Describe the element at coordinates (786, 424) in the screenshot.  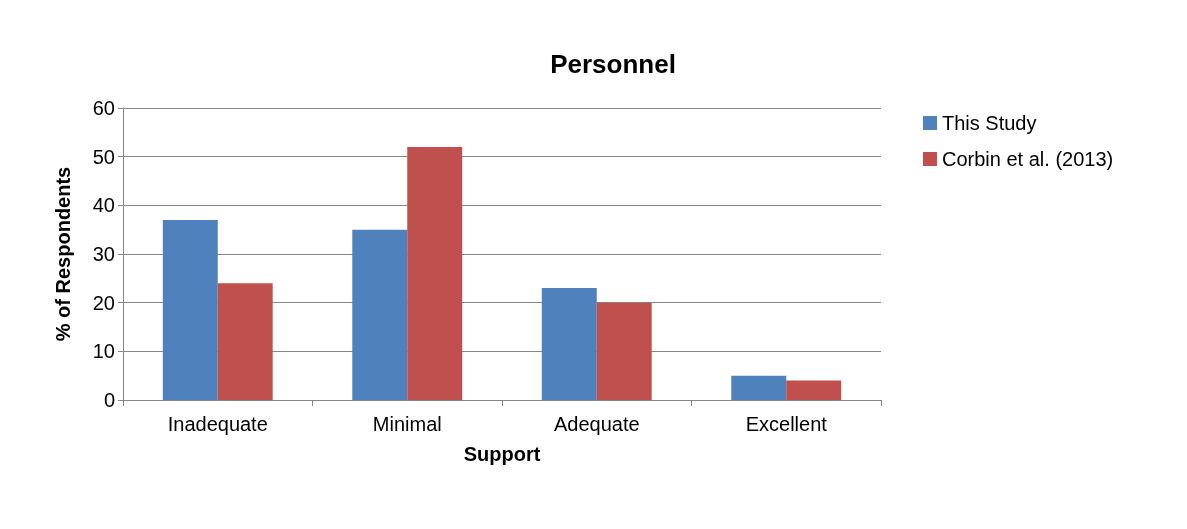
I see `x-tick-label: Excellent` at that location.